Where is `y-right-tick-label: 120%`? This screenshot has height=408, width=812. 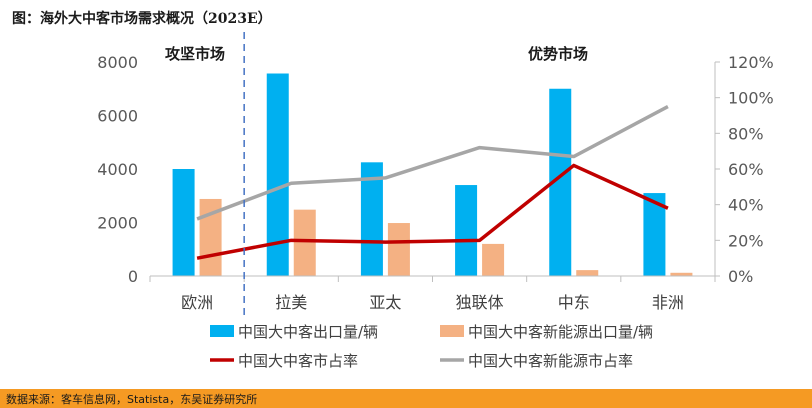
y-right-tick-label: 120% is located at coordinates (751, 62).